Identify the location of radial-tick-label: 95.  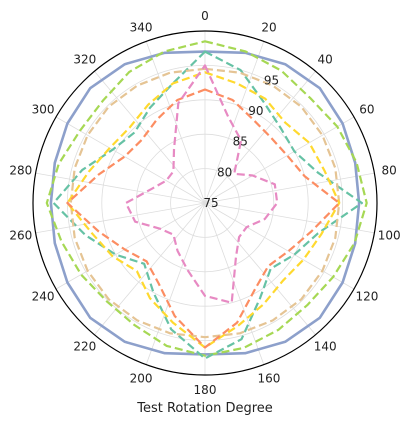
(271, 80).